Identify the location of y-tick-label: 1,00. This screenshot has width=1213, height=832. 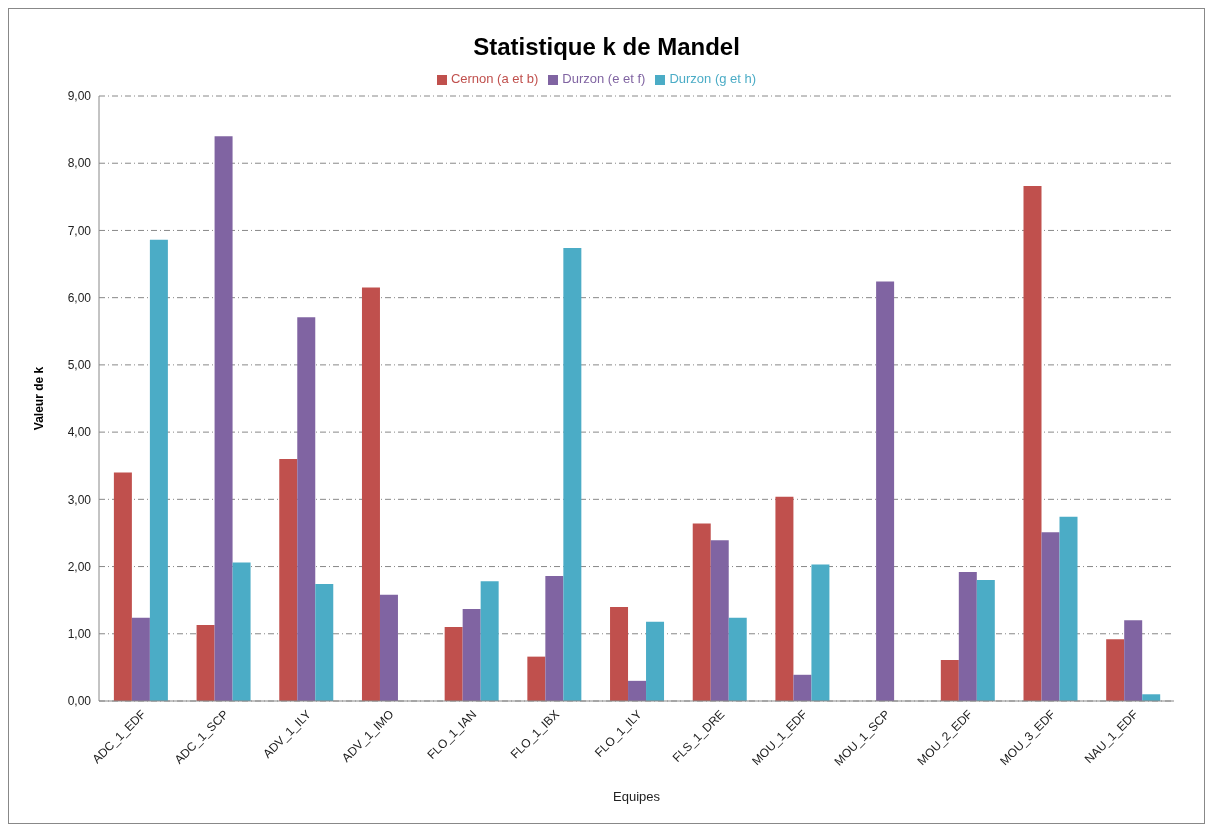
(79, 634).